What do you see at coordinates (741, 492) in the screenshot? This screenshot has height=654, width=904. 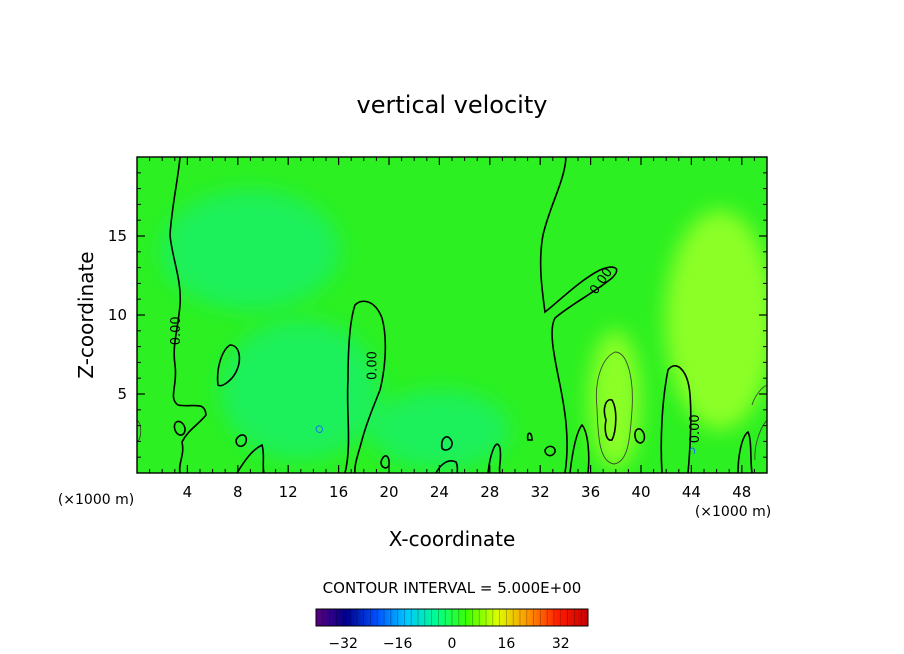 I see `x-tick-label: 48` at bounding box center [741, 492].